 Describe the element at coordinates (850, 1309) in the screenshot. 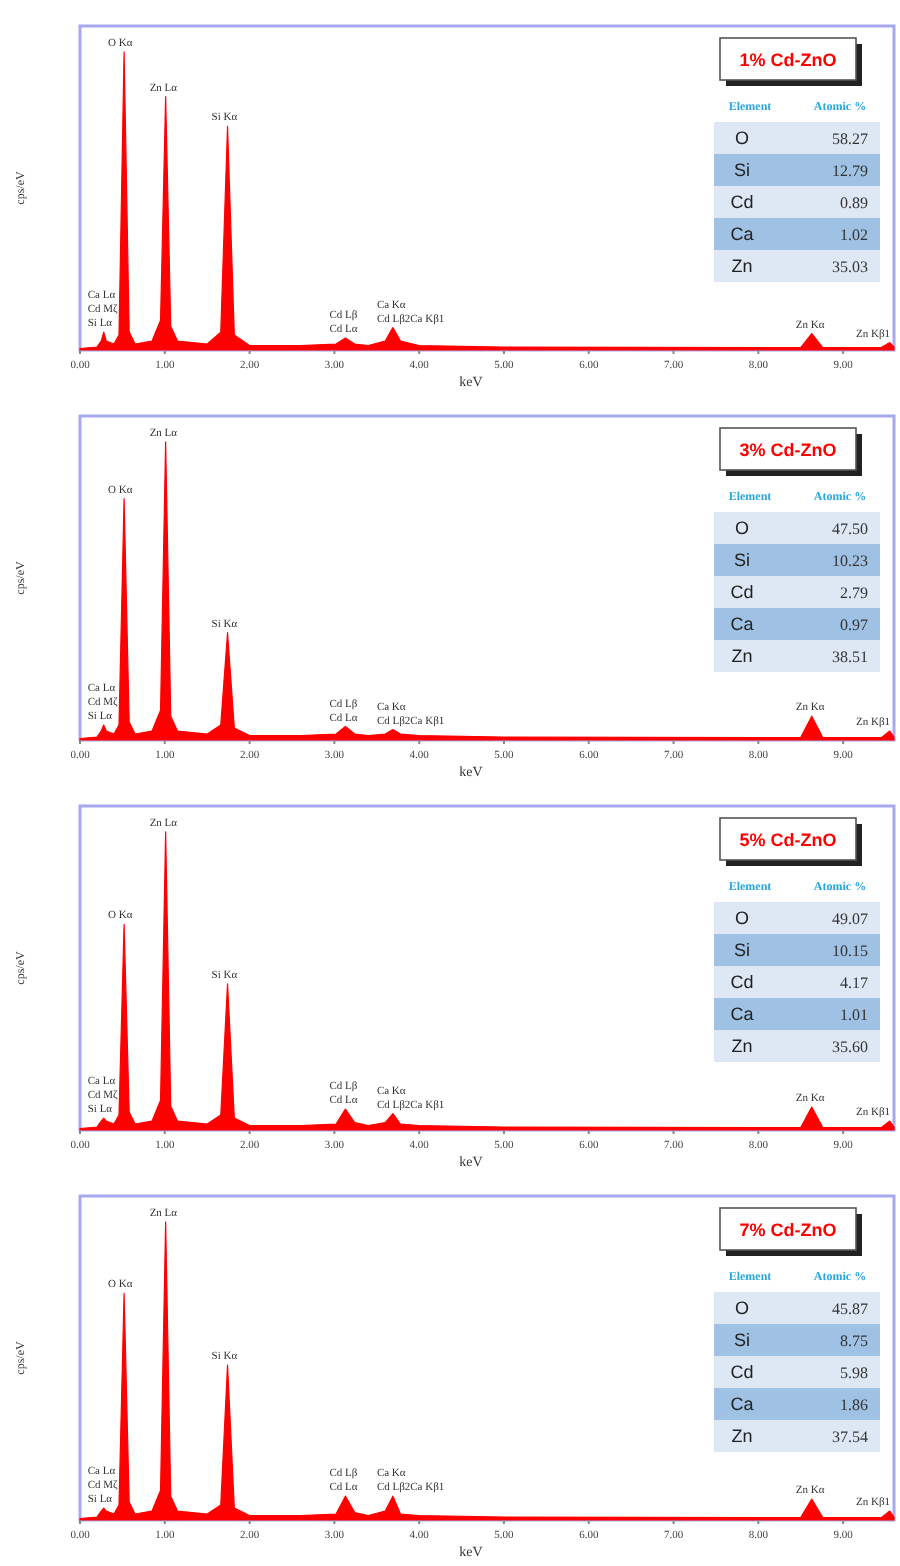

I see `annotation: 45.87` at that location.